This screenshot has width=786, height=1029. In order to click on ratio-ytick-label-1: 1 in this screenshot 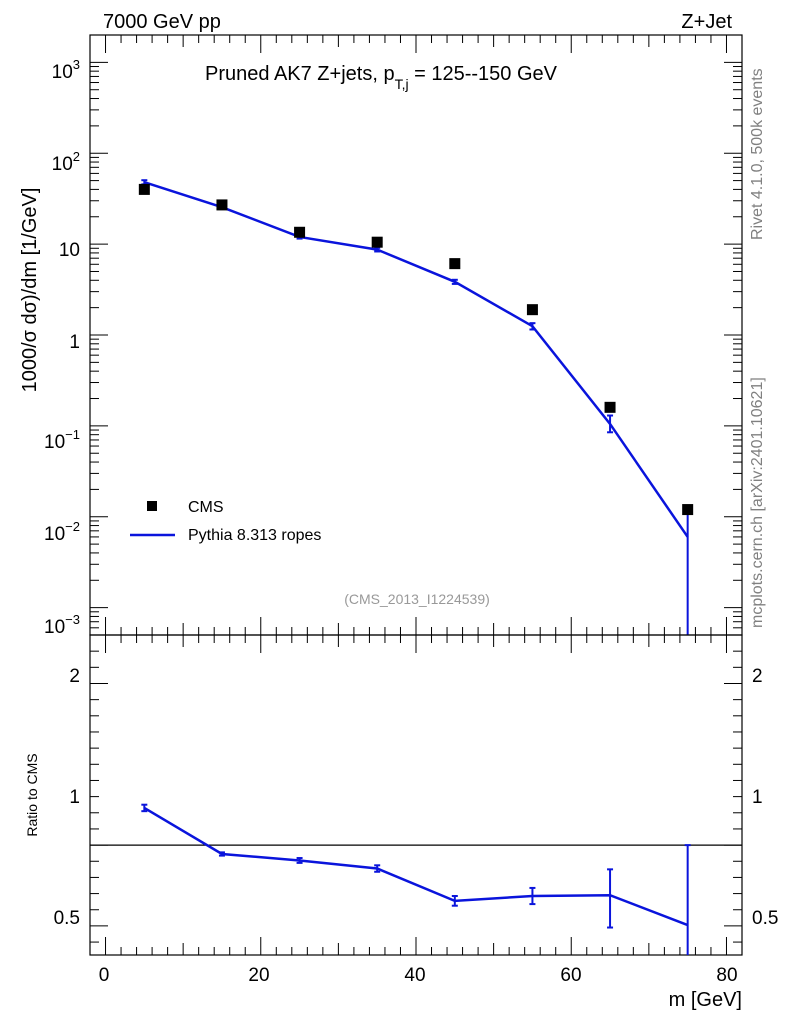, I will do `click(74, 797)`.